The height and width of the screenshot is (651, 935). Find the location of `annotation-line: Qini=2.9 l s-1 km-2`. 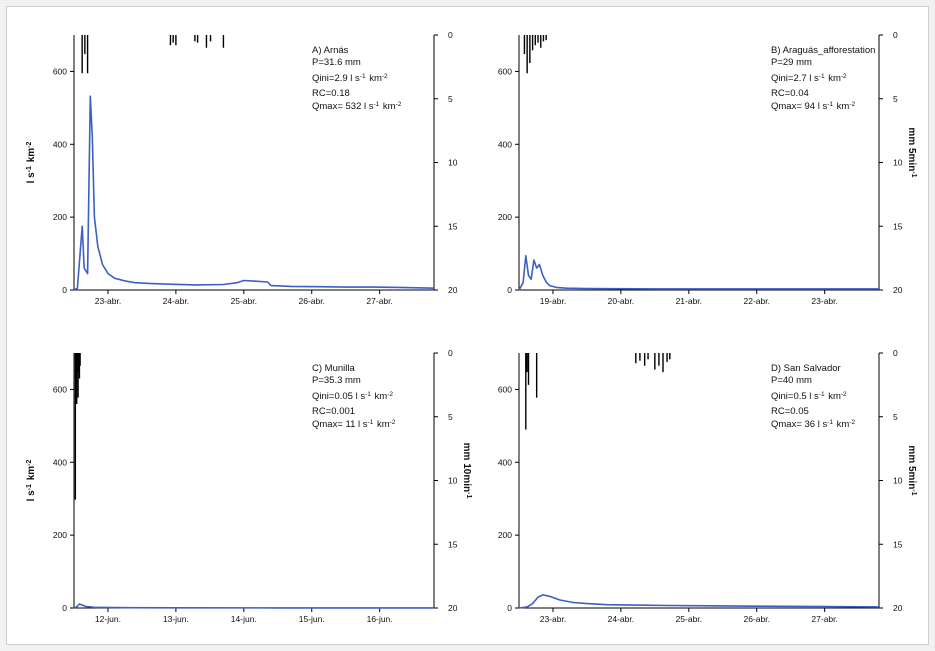

annotation-line: Qini=2.9 l s-1 km-2 is located at coordinates (350, 79).